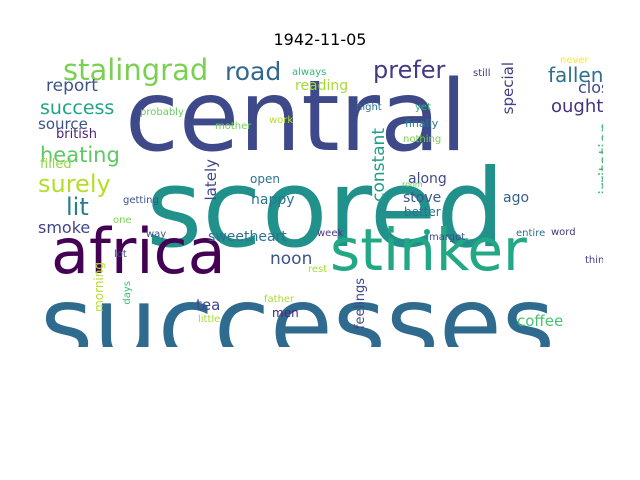  I want to click on word-happy: happy, so click(273, 200).